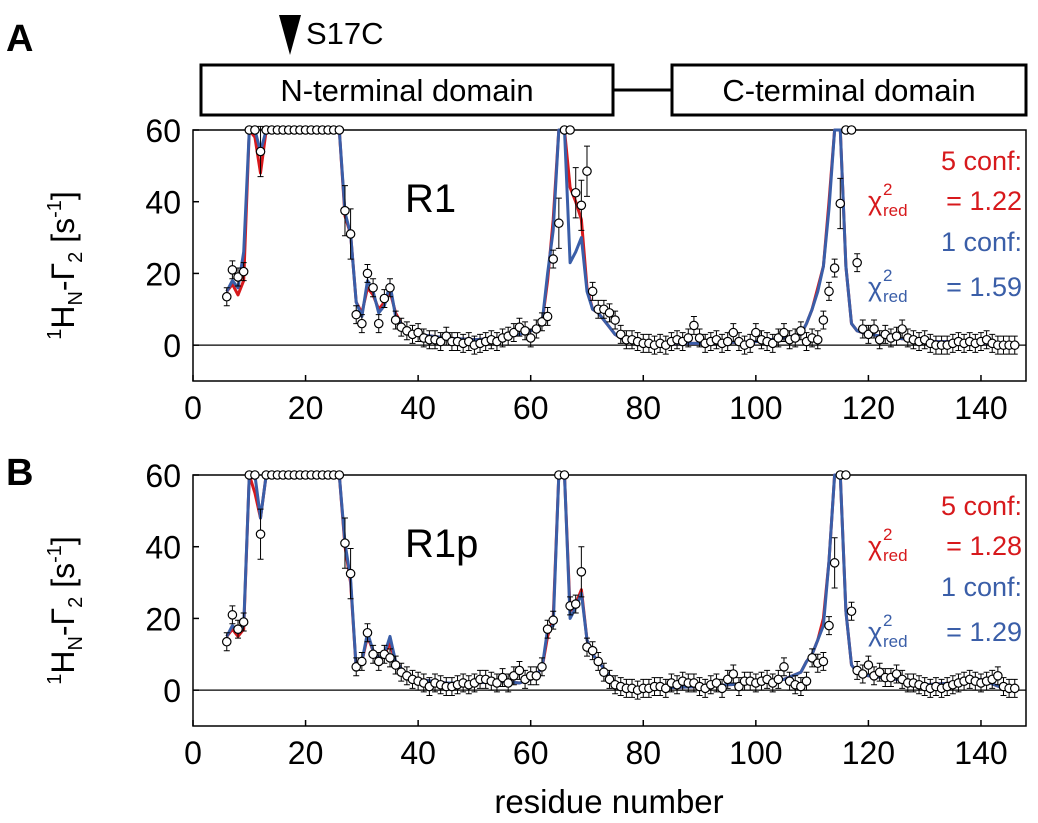 This screenshot has width=1038, height=823. Describe the element at coordinates (441, 544) in the screenshot. I see `panel-b-inner-label: R1p` at that location.